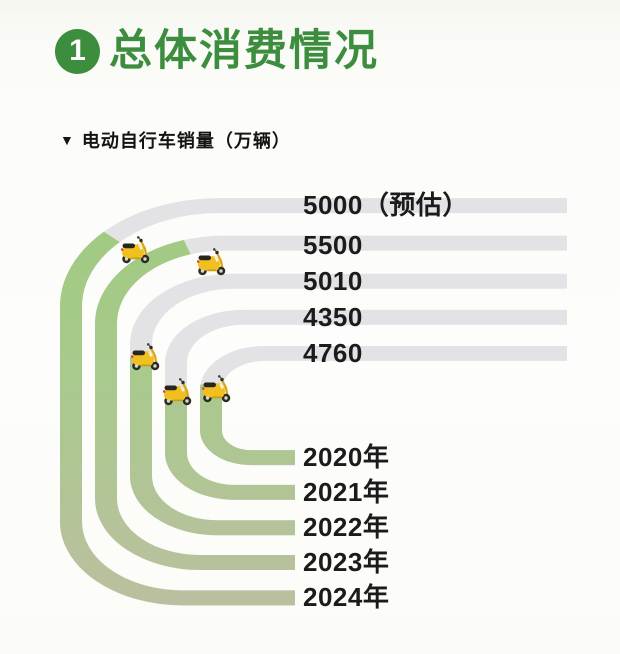 Image resolution: width=620 pixels, height=654 pixels. Describe the element at coordinates (346, 562) in the screenshot. I see `year-label-2023: 2023年` at that location.